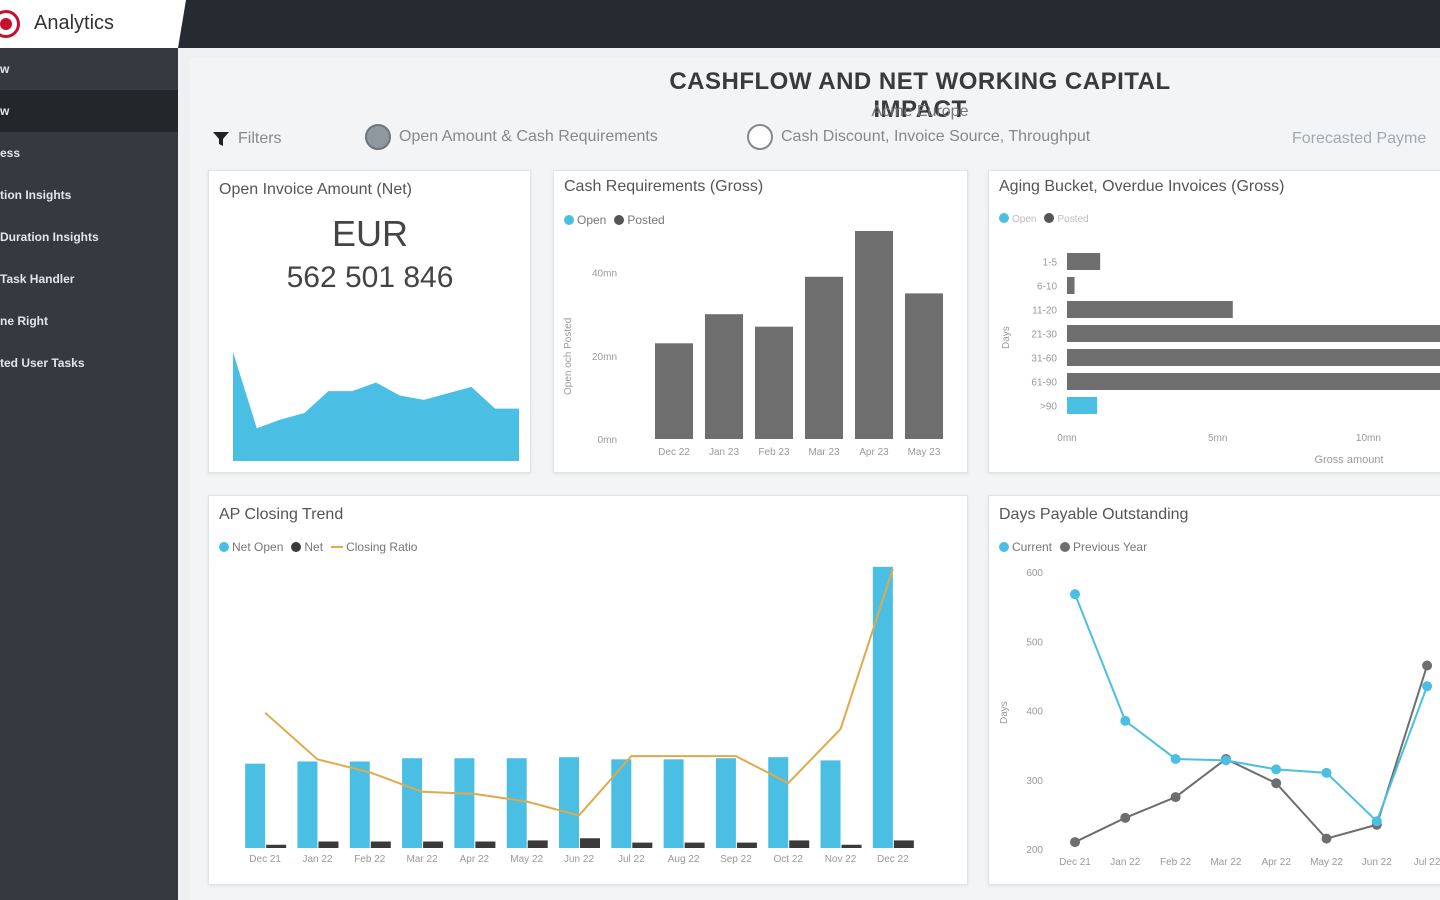  I want to click on card-title: Days Payable Outstanding, so click(1094, 514).